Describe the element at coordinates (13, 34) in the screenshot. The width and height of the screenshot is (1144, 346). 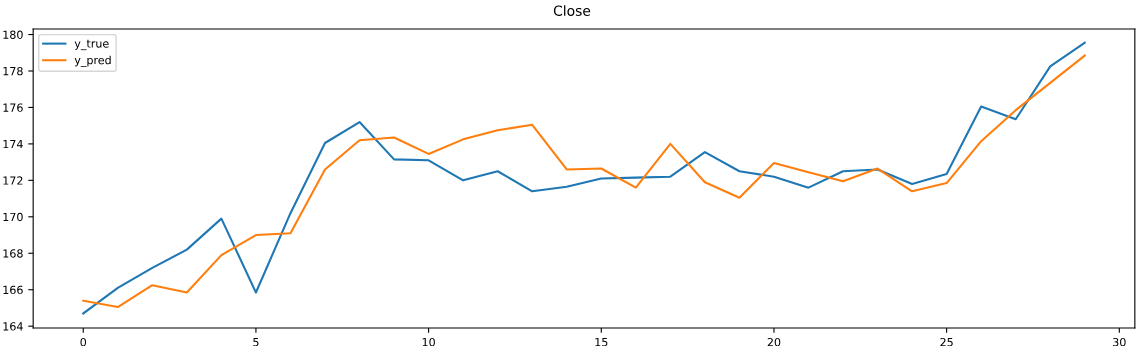
I see `y-tick-label: 180` at that location.